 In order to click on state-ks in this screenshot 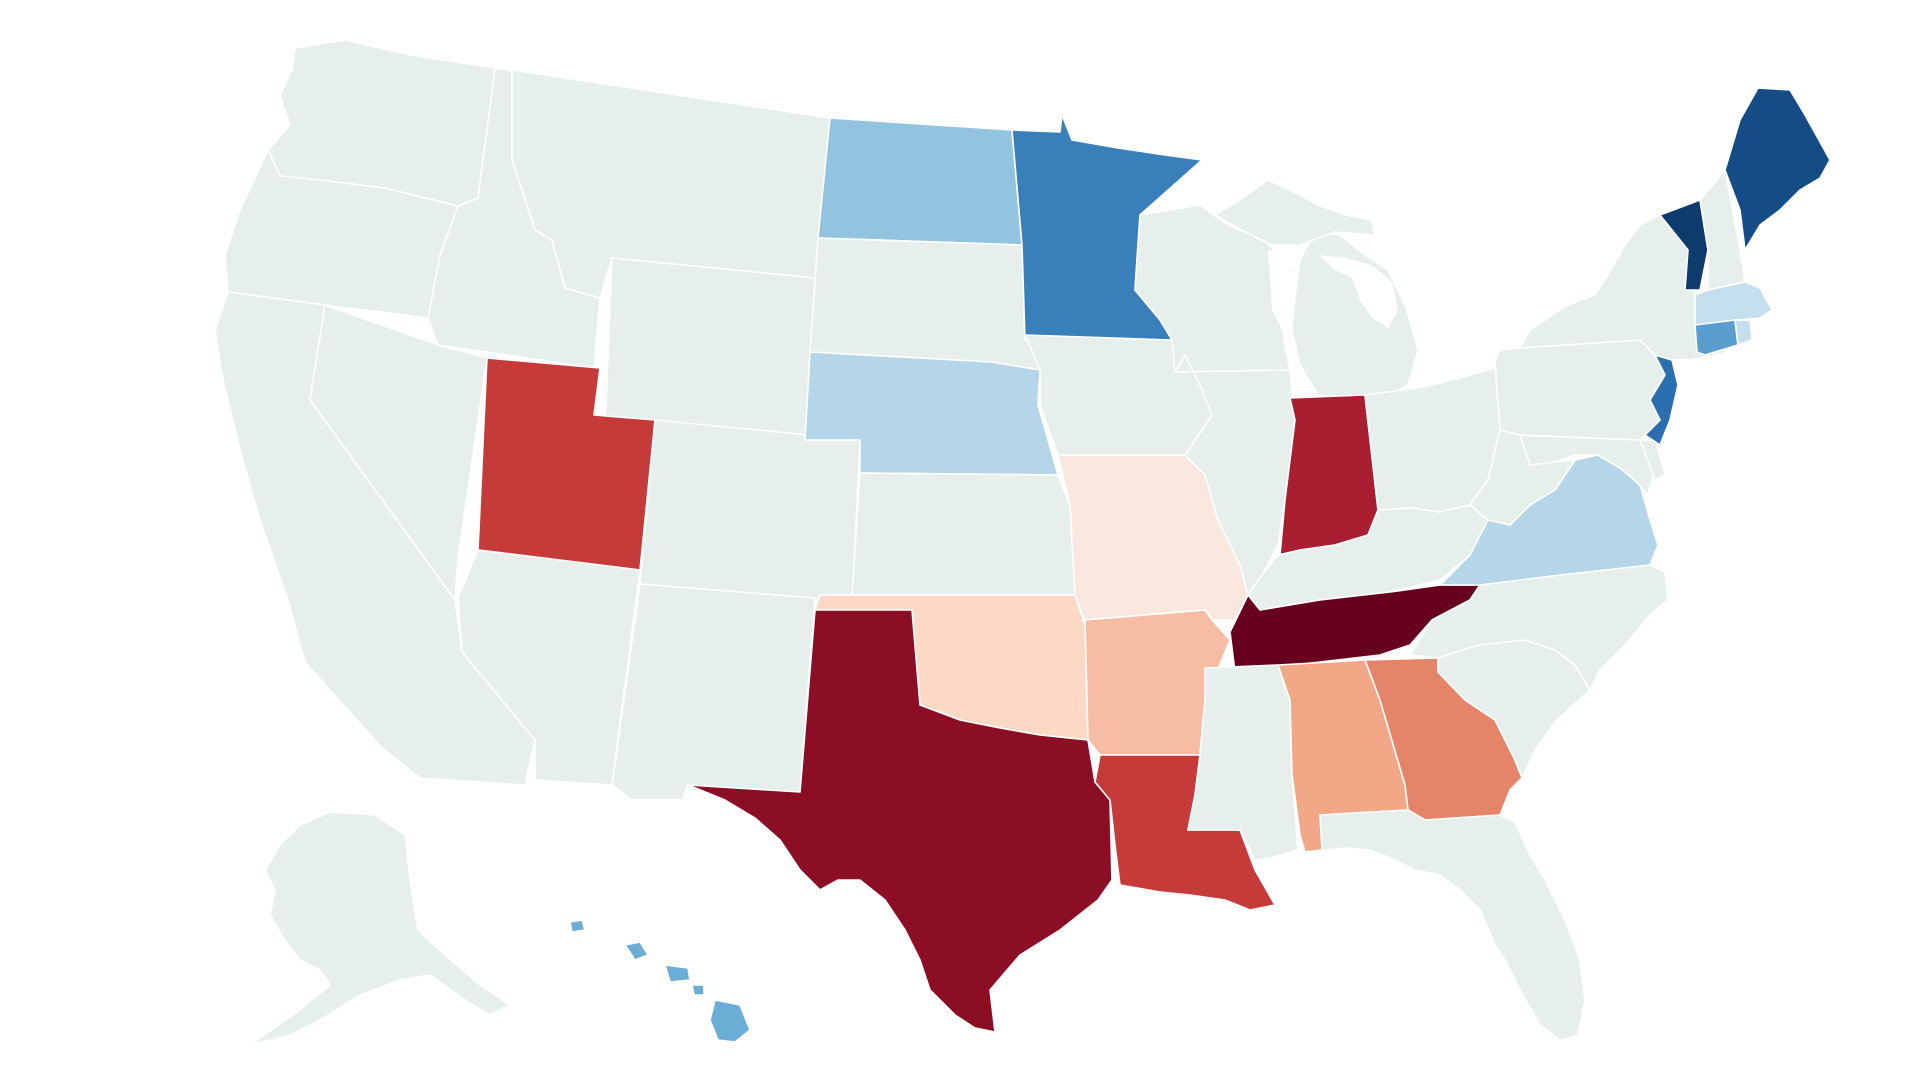, I will do `click(963, 534)`.